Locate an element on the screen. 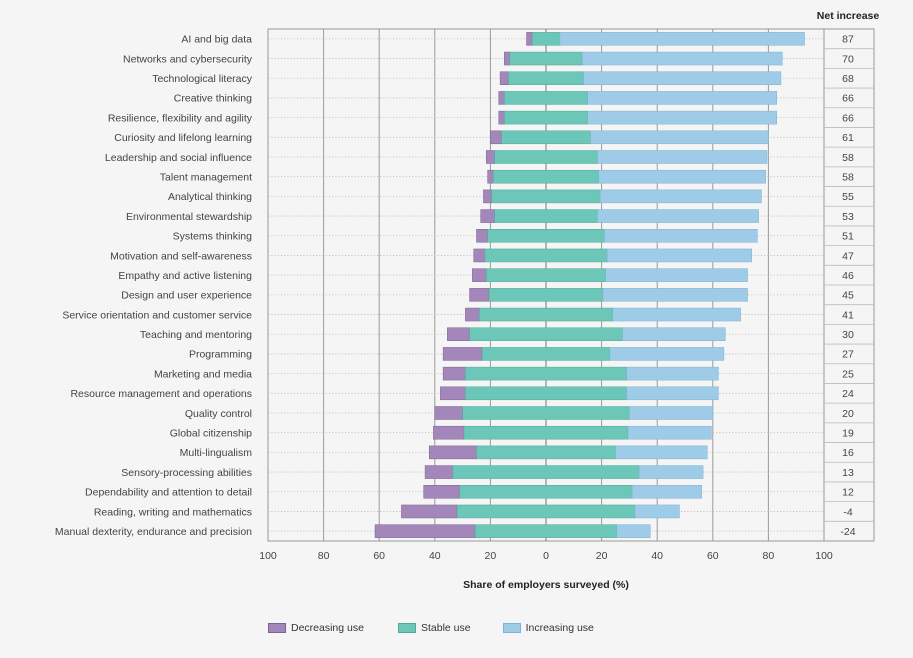 This screenshot has width=913, height=658. net-value: 51 is located at coordinates (848, 237).